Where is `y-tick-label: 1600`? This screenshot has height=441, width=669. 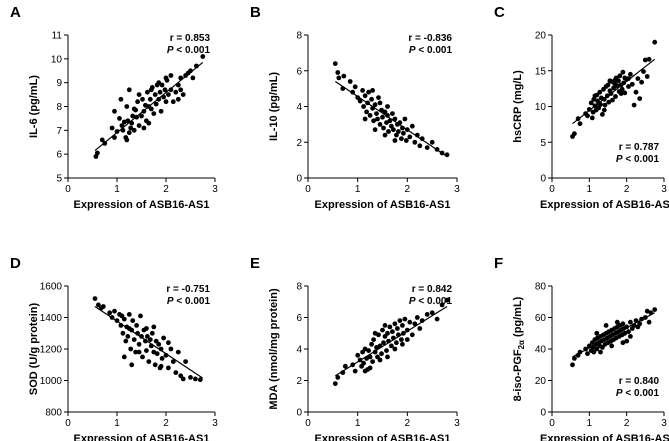
y-tick-label: 1600 is located at coordinates (51, 287).